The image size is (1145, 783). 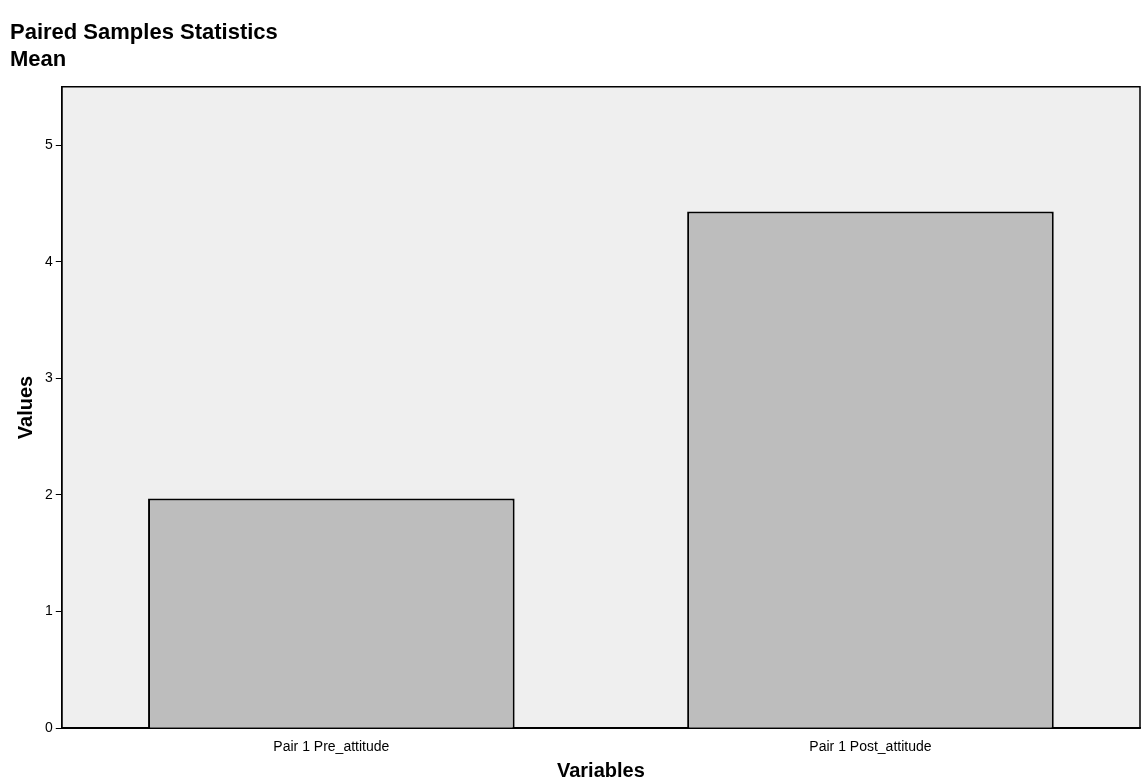 I want to click on y-tick-label: 2, so click(x=48, y=493).